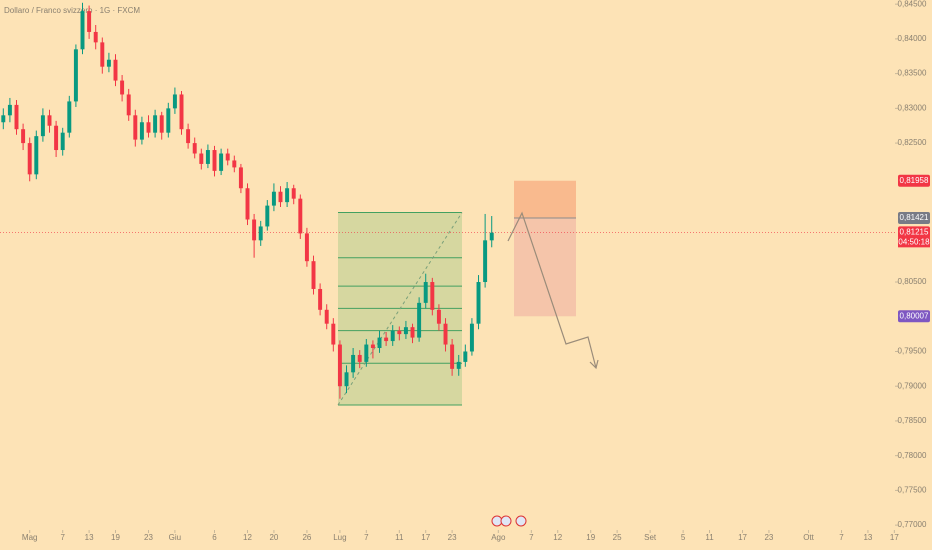 The height and width of the screenshot is (550, 932). I want to click on x-tick-label: 13, so click(89, 537).